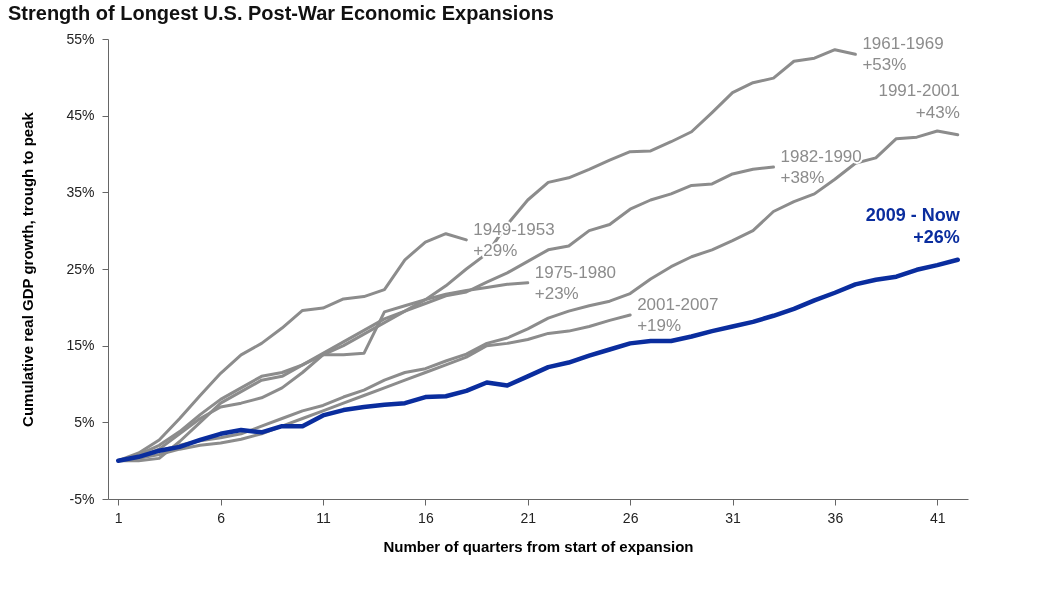 Image resolution: width=1046 pixels, height=593 pixels. I want to click on y-tick-label: 45%, so click(80, 115).